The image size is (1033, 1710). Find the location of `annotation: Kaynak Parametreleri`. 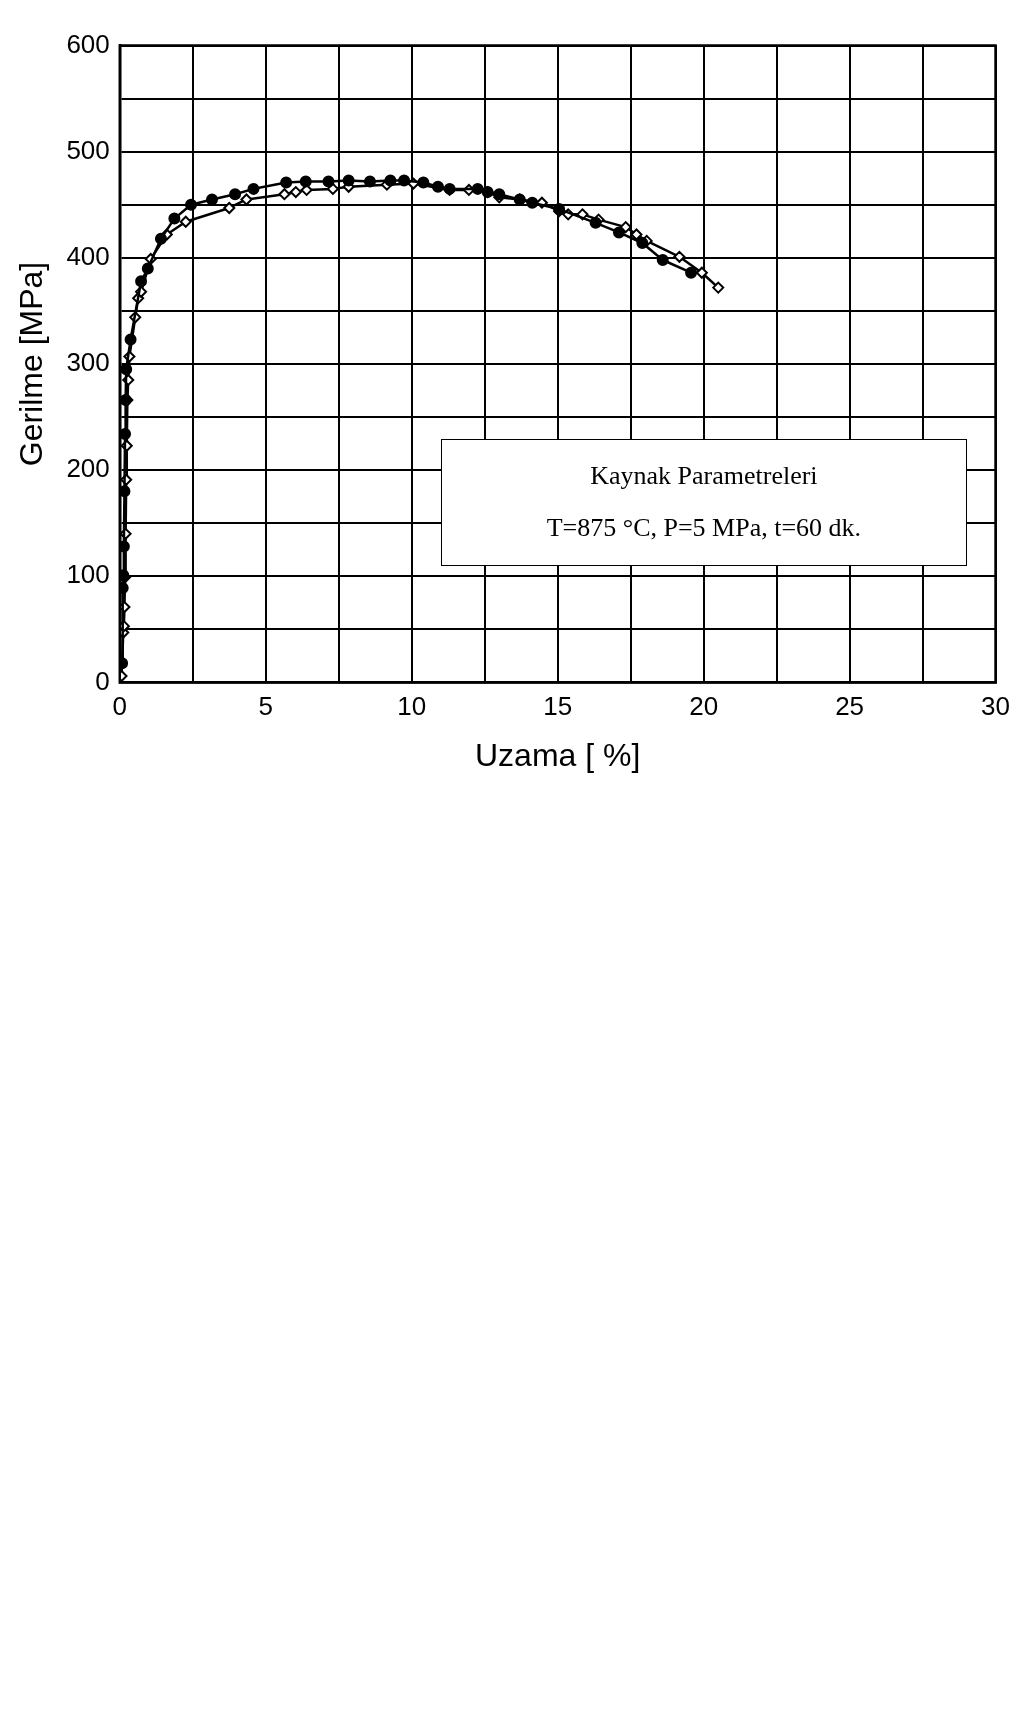

annotation: Kaynak Parametreleri is located at coordinates (704, 476).